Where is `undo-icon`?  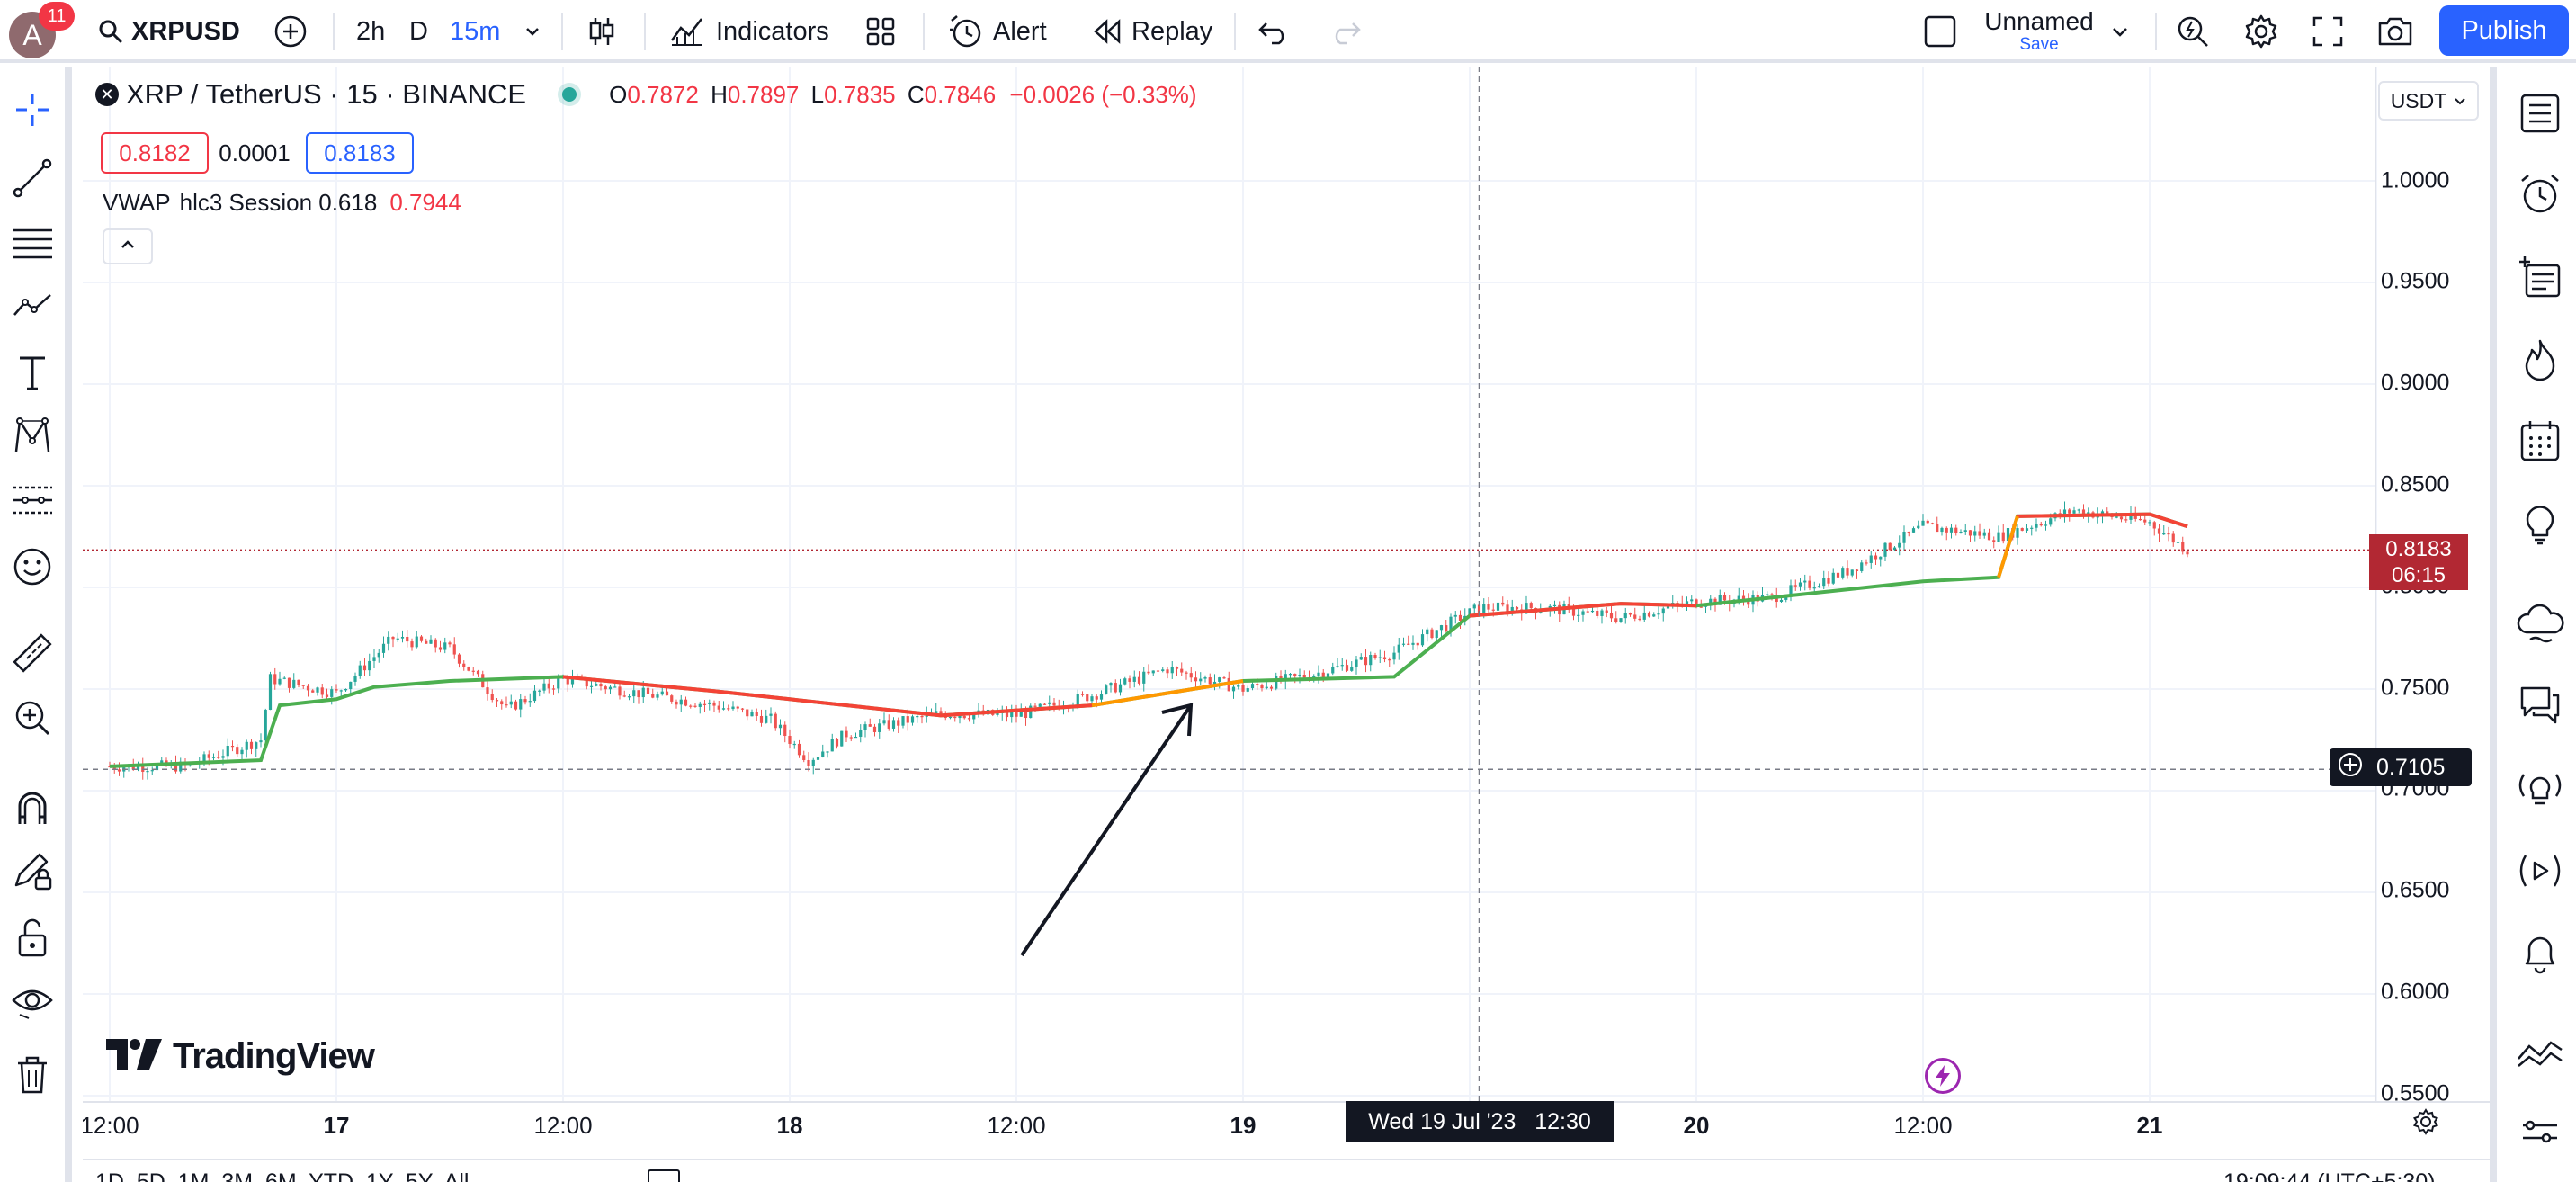 undo-icon is located at coordinates (1274, 31).